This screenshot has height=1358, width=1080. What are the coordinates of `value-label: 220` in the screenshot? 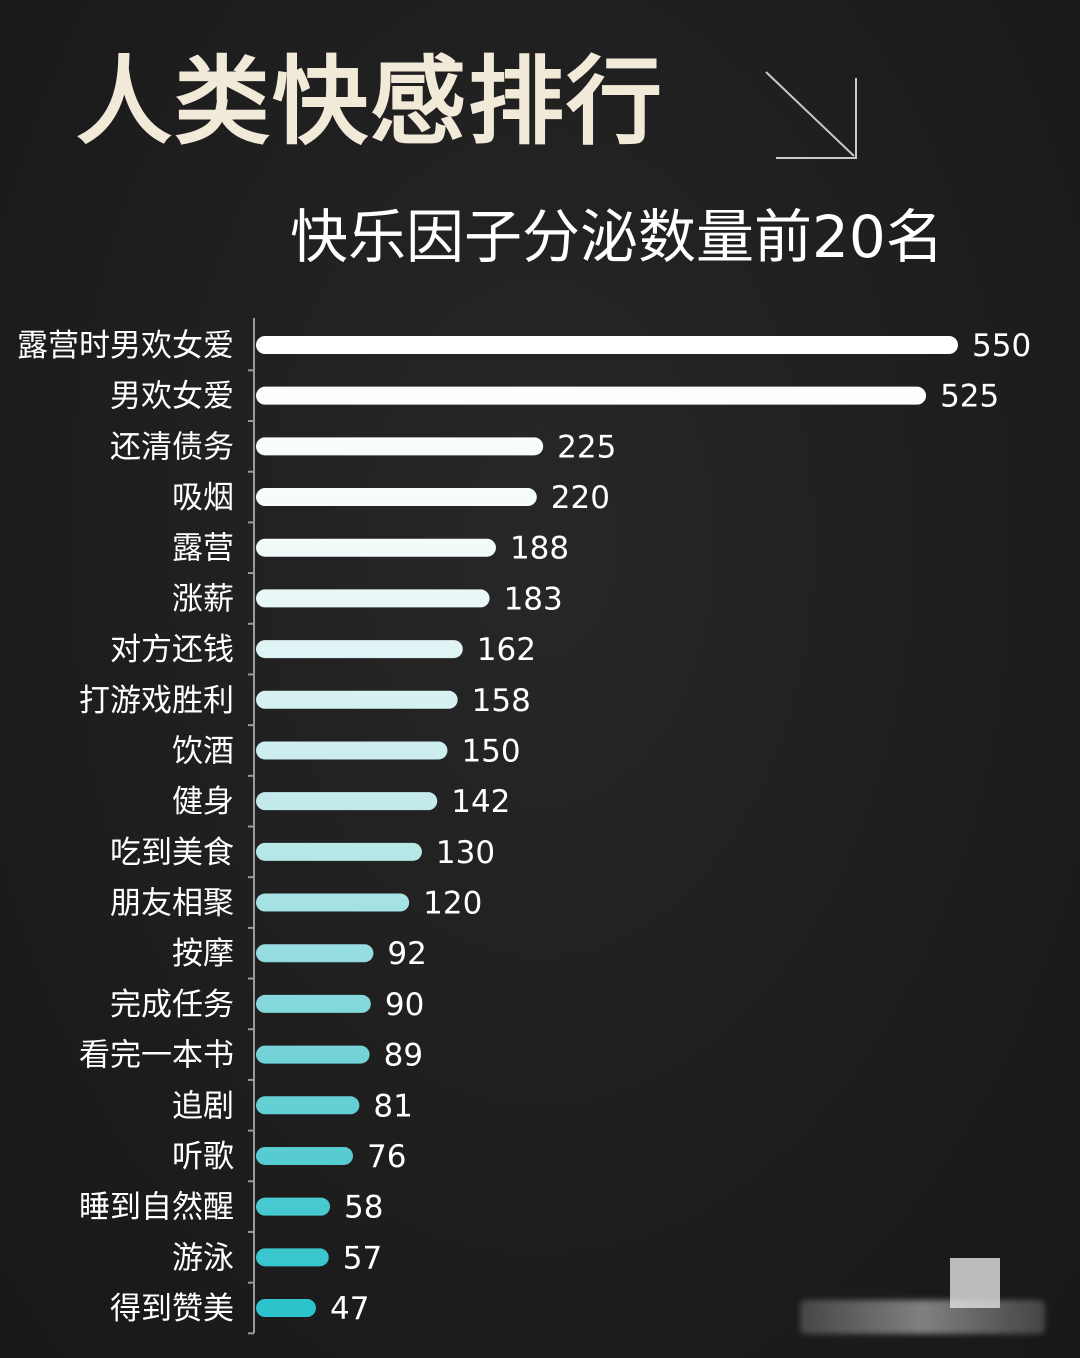 It's located at (580, 498).